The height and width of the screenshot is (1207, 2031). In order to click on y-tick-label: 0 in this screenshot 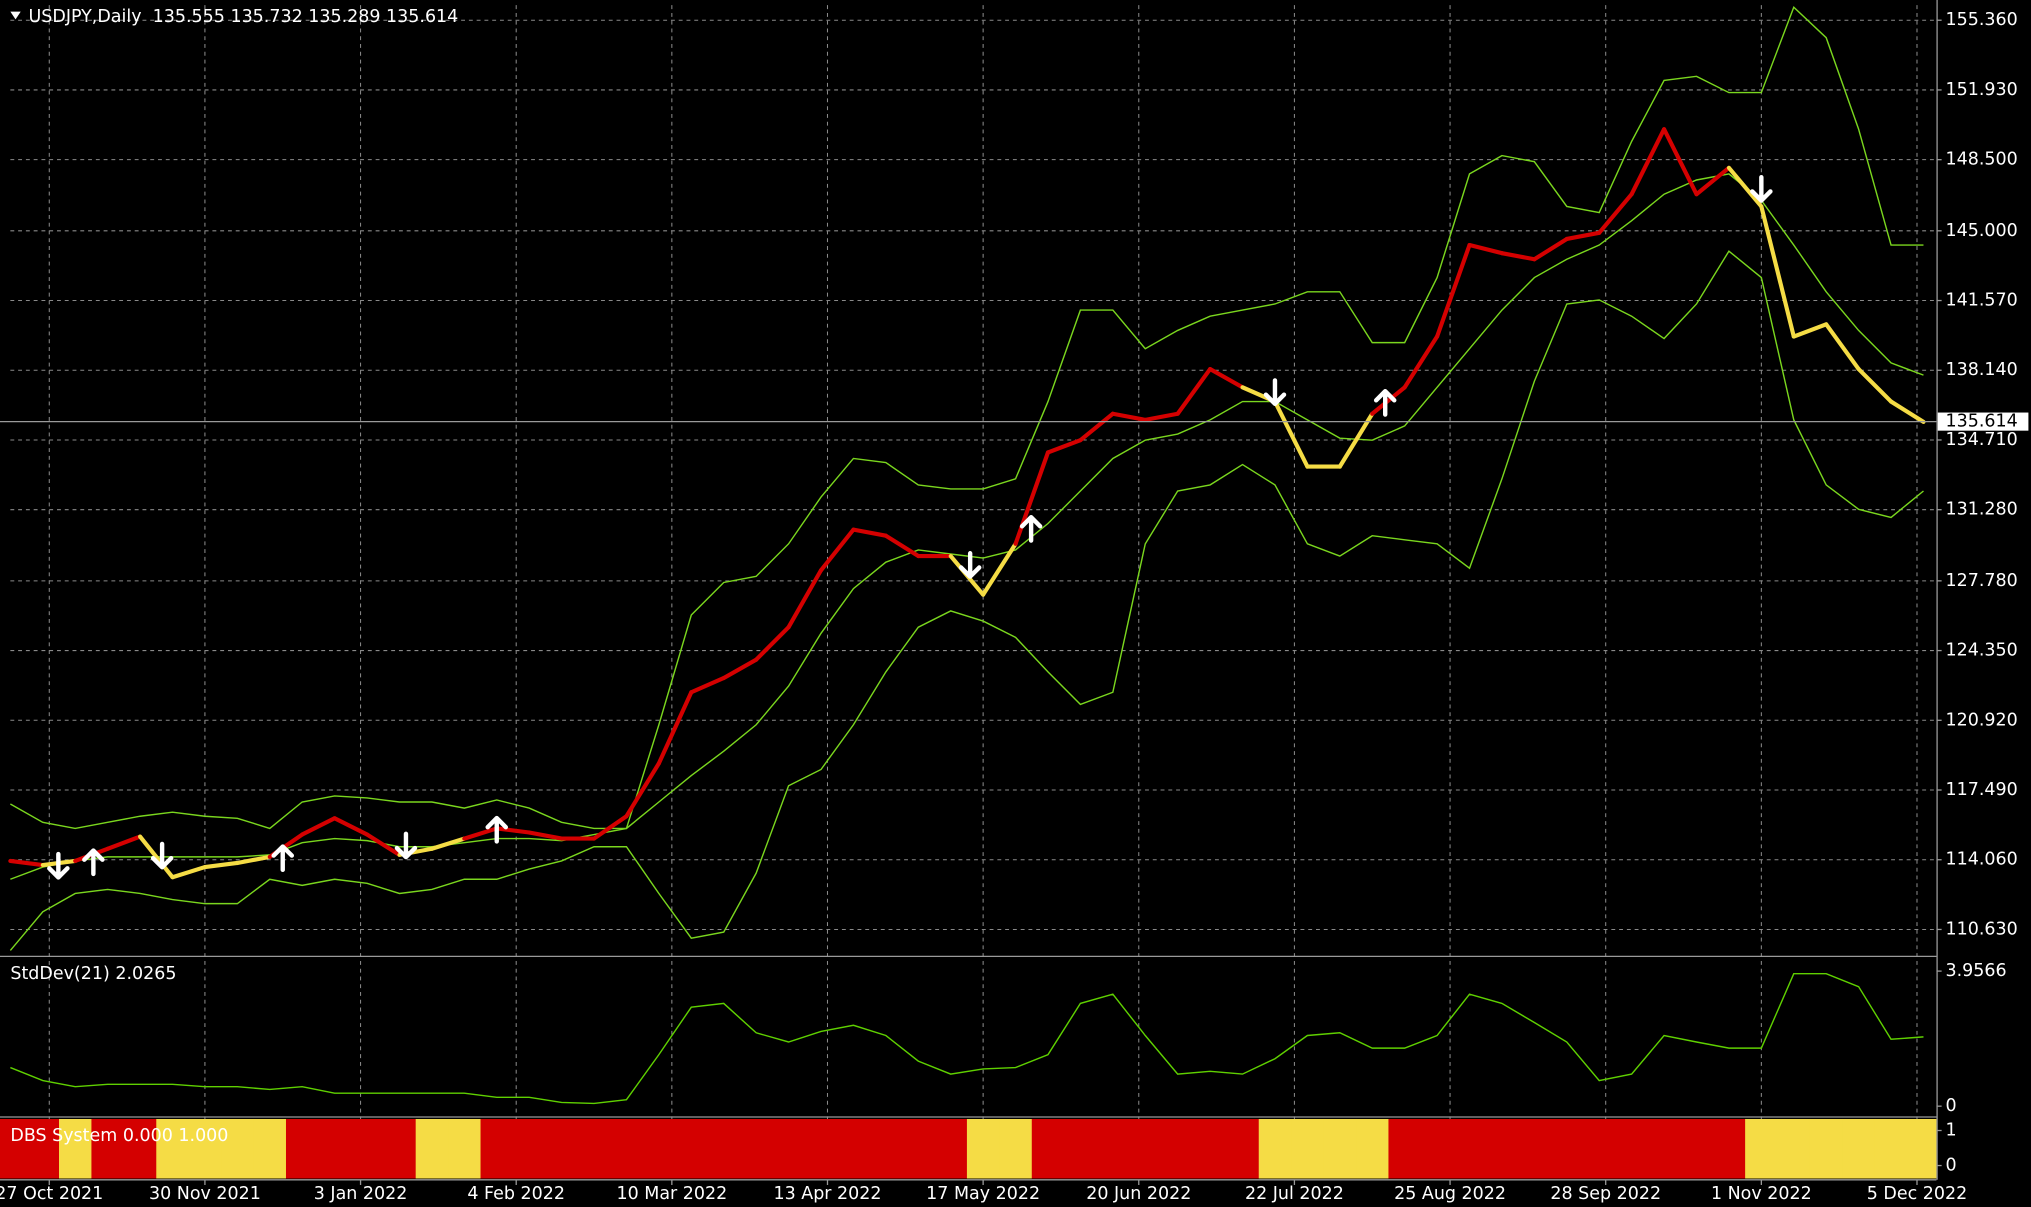, I will do `click(1951, 1106)`.